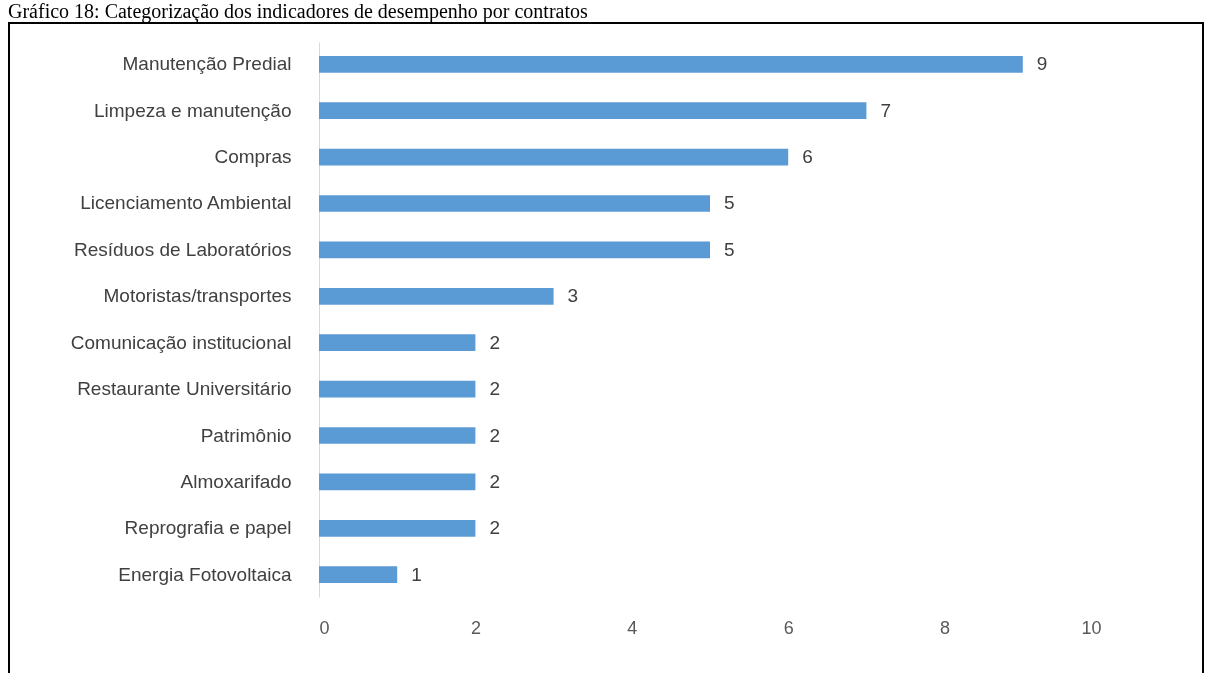 The height and width of the screenshot is (673, 1206). Describe the element at coordinates (1042, 64) in the screenshot. I see `data-label: 9` at that location.